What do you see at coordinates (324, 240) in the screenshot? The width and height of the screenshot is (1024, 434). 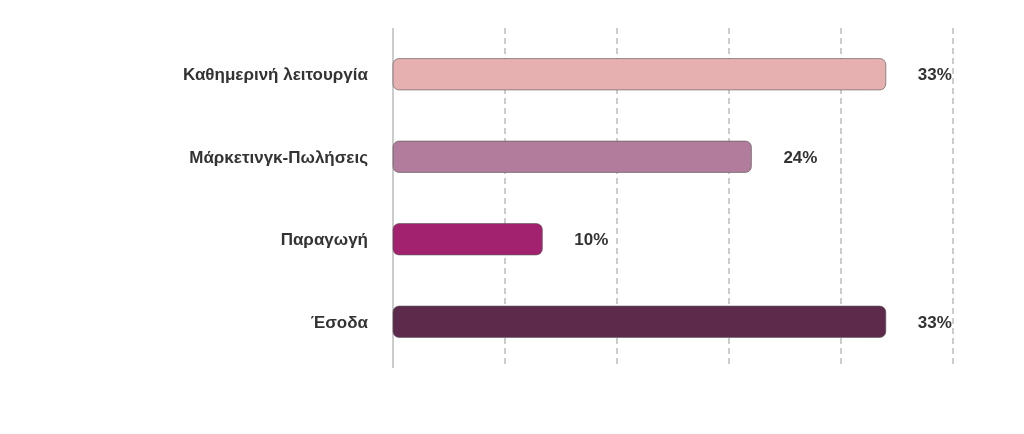 I see `y-tick-label: Παραγωγή` at bounding box center [324, 240].